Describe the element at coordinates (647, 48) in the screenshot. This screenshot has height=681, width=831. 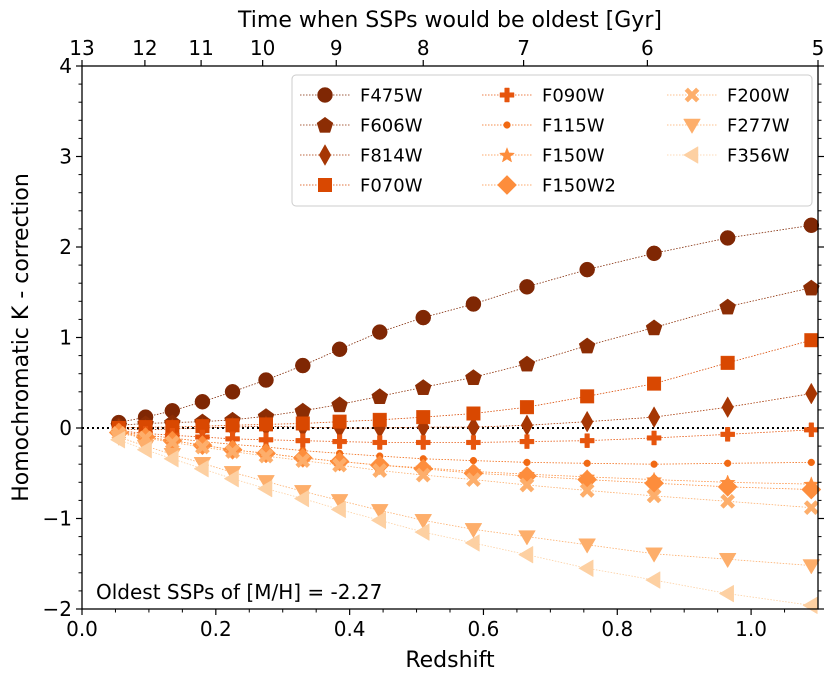
I see `top-tick-label: 6` at that location.